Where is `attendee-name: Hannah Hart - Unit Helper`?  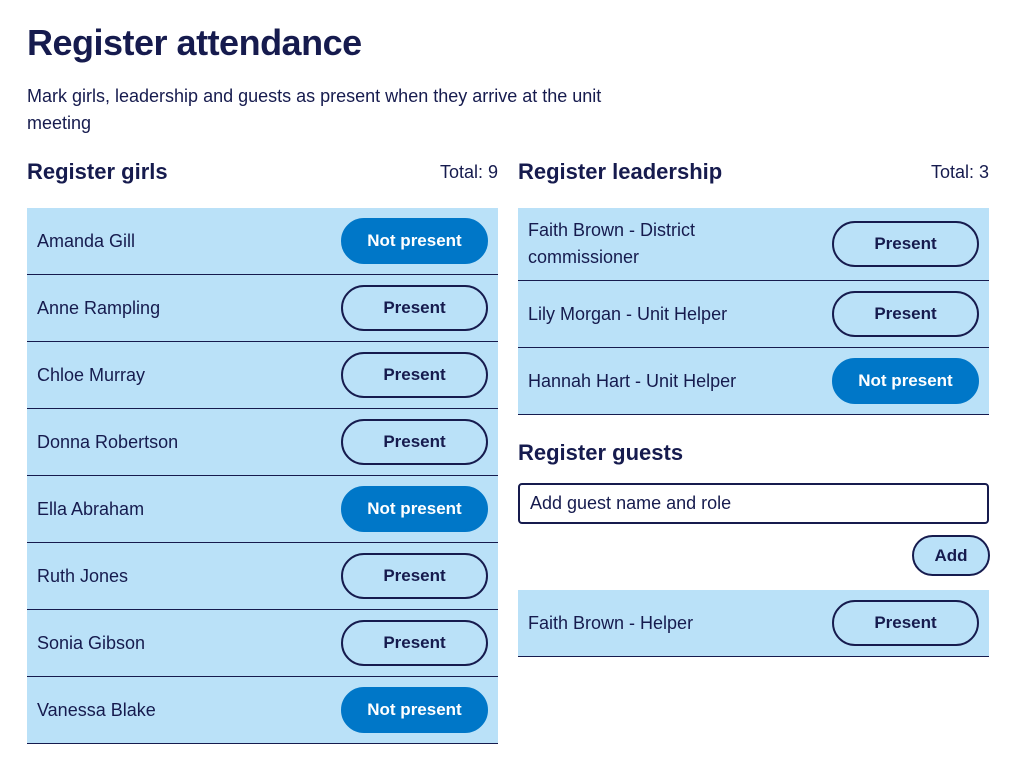
attendee-name: Hannah Hart - Unit Helper is located at coordinates (632, 380).